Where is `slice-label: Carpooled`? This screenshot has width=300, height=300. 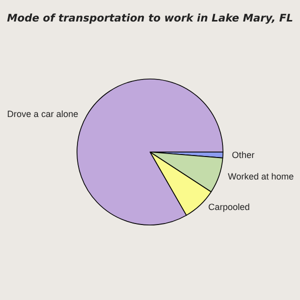 slice-label: Carpooled is located at coordinates (229, 207).